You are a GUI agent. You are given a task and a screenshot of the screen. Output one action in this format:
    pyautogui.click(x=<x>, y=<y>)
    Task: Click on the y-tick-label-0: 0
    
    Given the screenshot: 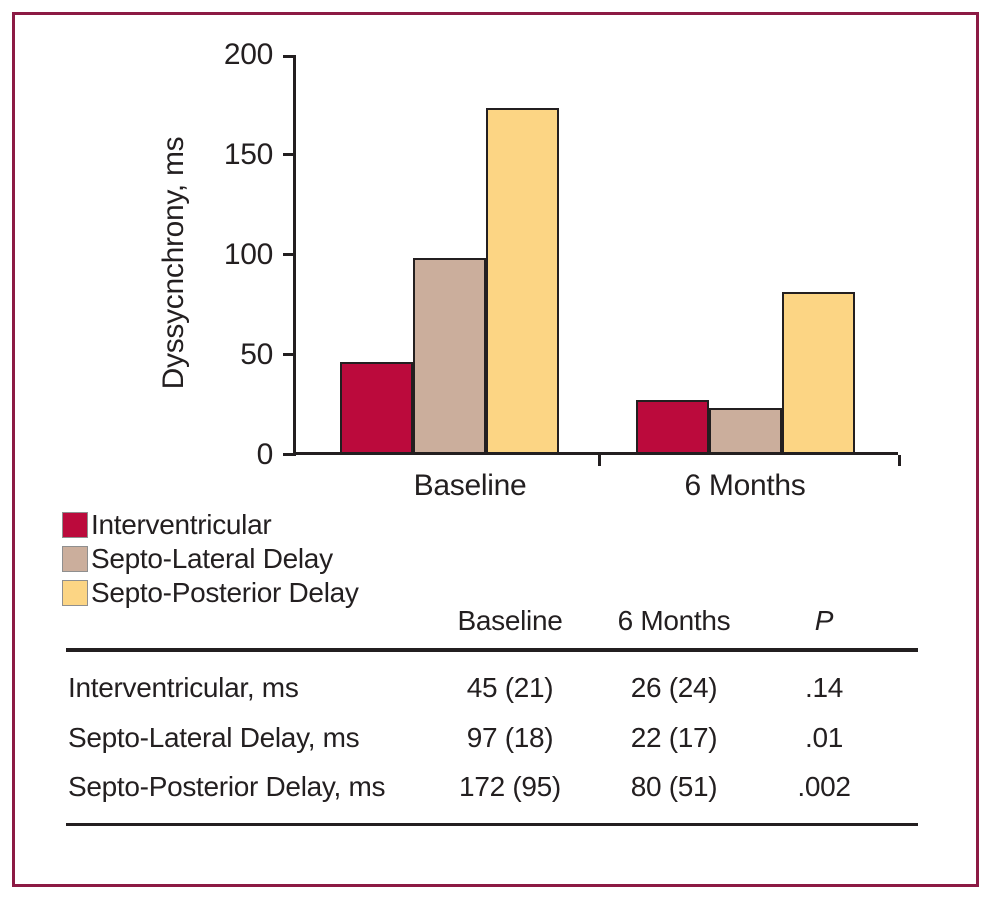 What is the action you would take?
    pyautogui.click(x=265, y=454)
    